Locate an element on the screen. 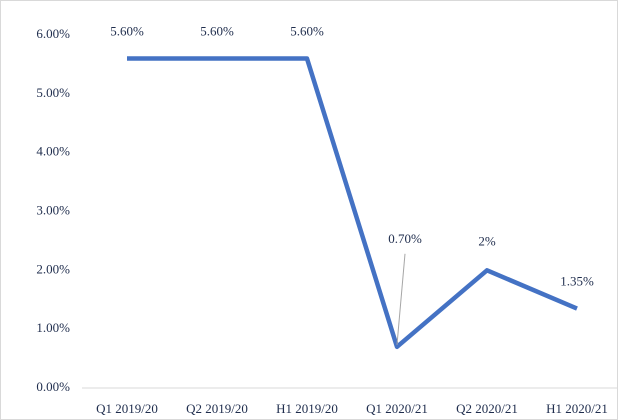 Image resolution: width=618 pixels, height=420 pixels. x-tick-label: Q2 2020/21 is located at coordinates (487, 408).